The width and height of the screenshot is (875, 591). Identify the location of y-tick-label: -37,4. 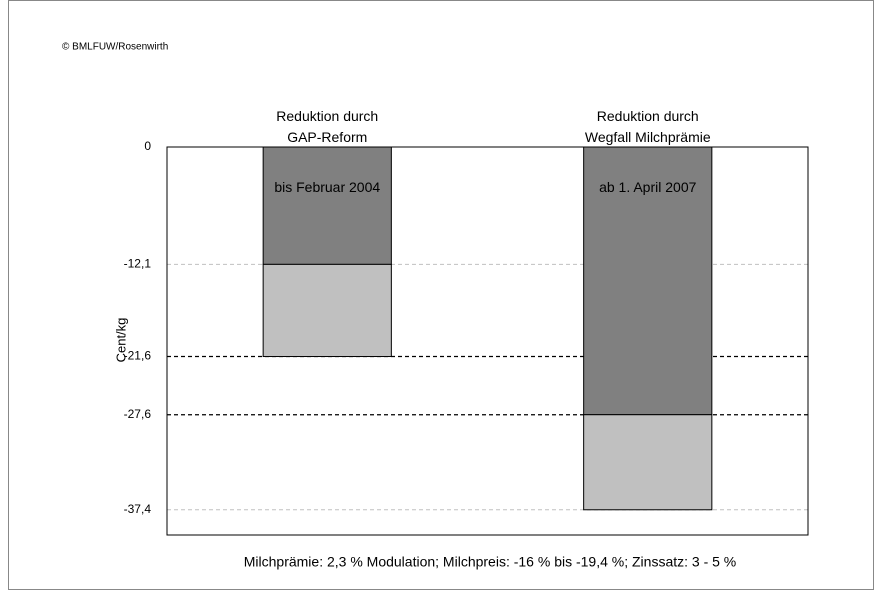
(138, 509).